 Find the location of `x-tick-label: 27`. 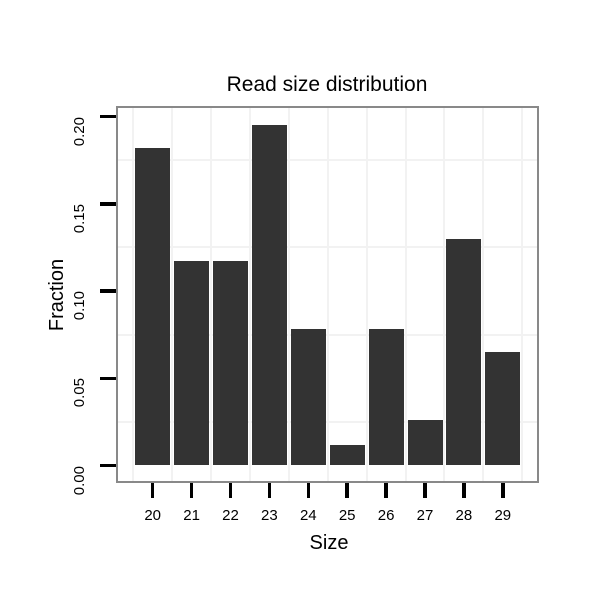

x-tick-label: 27 is located at coordinates (425, 515).